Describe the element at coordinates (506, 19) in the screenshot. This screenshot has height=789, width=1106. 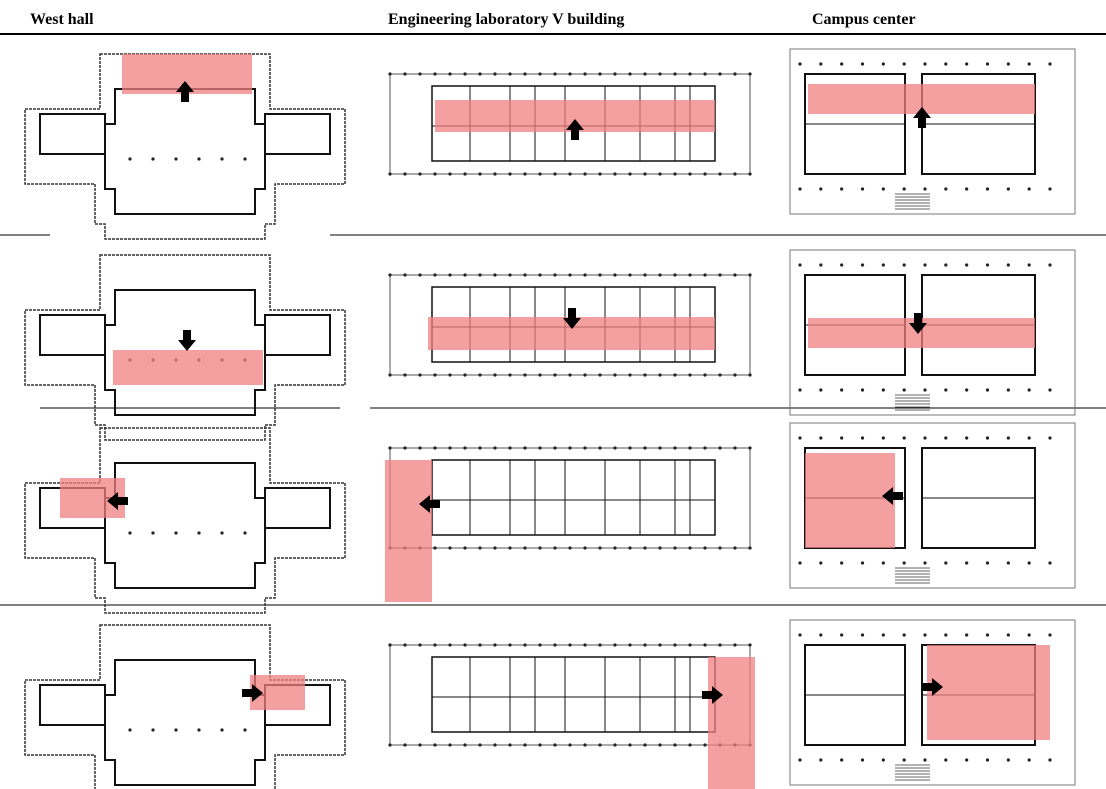
I see `column-header: Engineering laboratory V building` at that location.